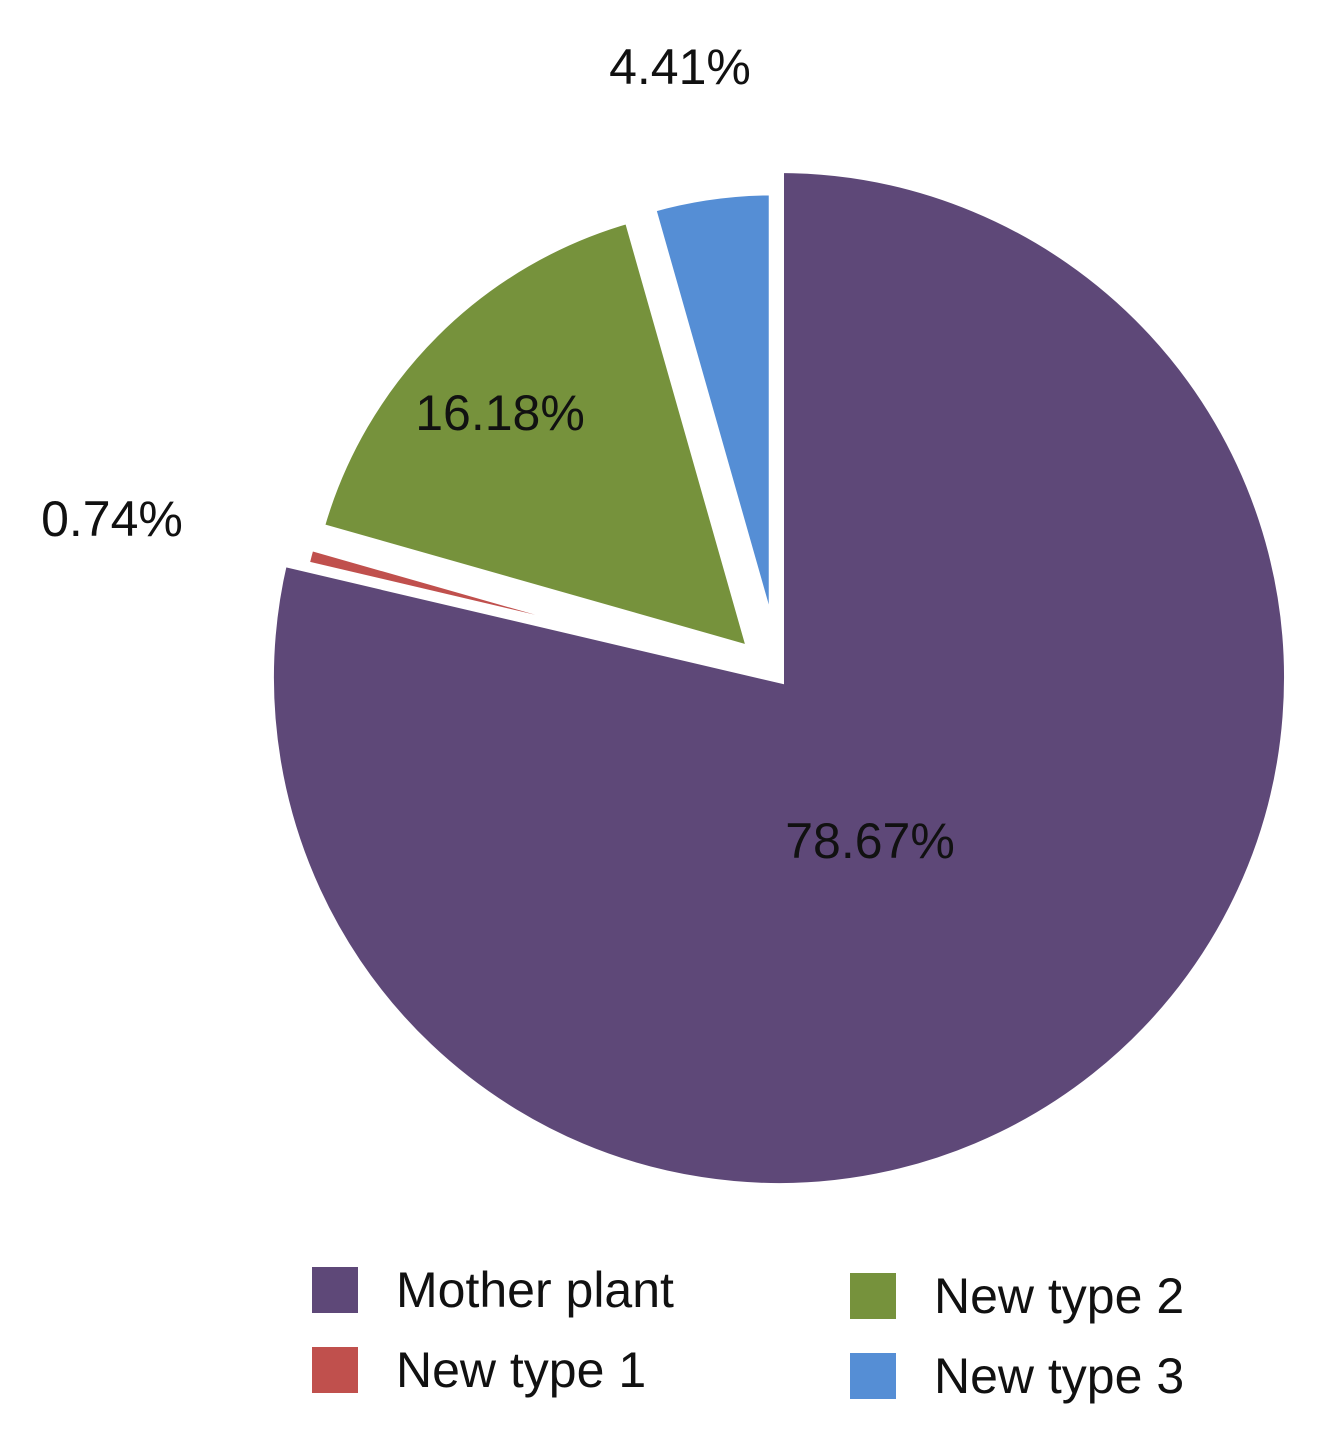 The height and width of the screenshot is (1447, 1333). What do you see at coordinates (521, 1370) in the screenshot?
I see `legend-label-new-type-1: New type 1` at bounding box center [521, 1370].